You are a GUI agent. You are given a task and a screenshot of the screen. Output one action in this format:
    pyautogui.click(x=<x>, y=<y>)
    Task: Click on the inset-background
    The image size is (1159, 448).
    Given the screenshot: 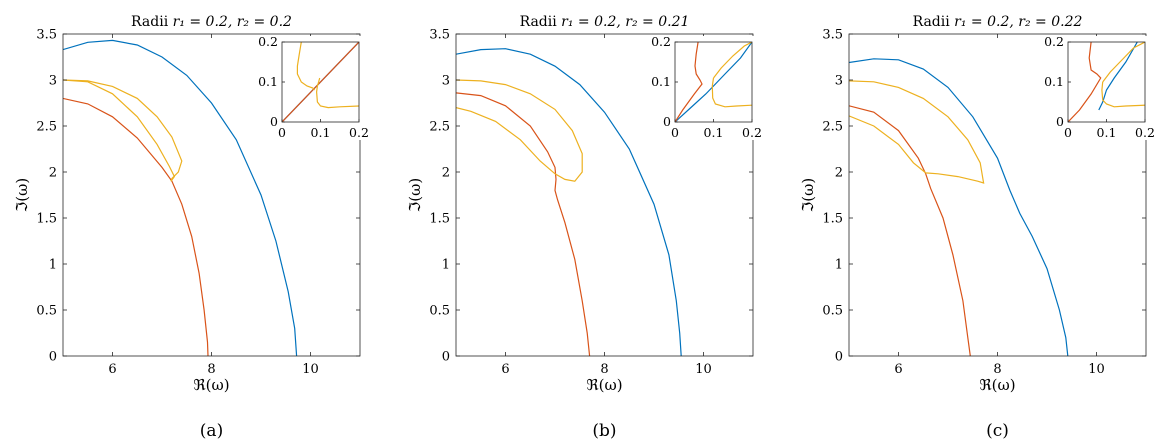 What is the action you would take?
    pyautogui.click(x=708, y=88)
    